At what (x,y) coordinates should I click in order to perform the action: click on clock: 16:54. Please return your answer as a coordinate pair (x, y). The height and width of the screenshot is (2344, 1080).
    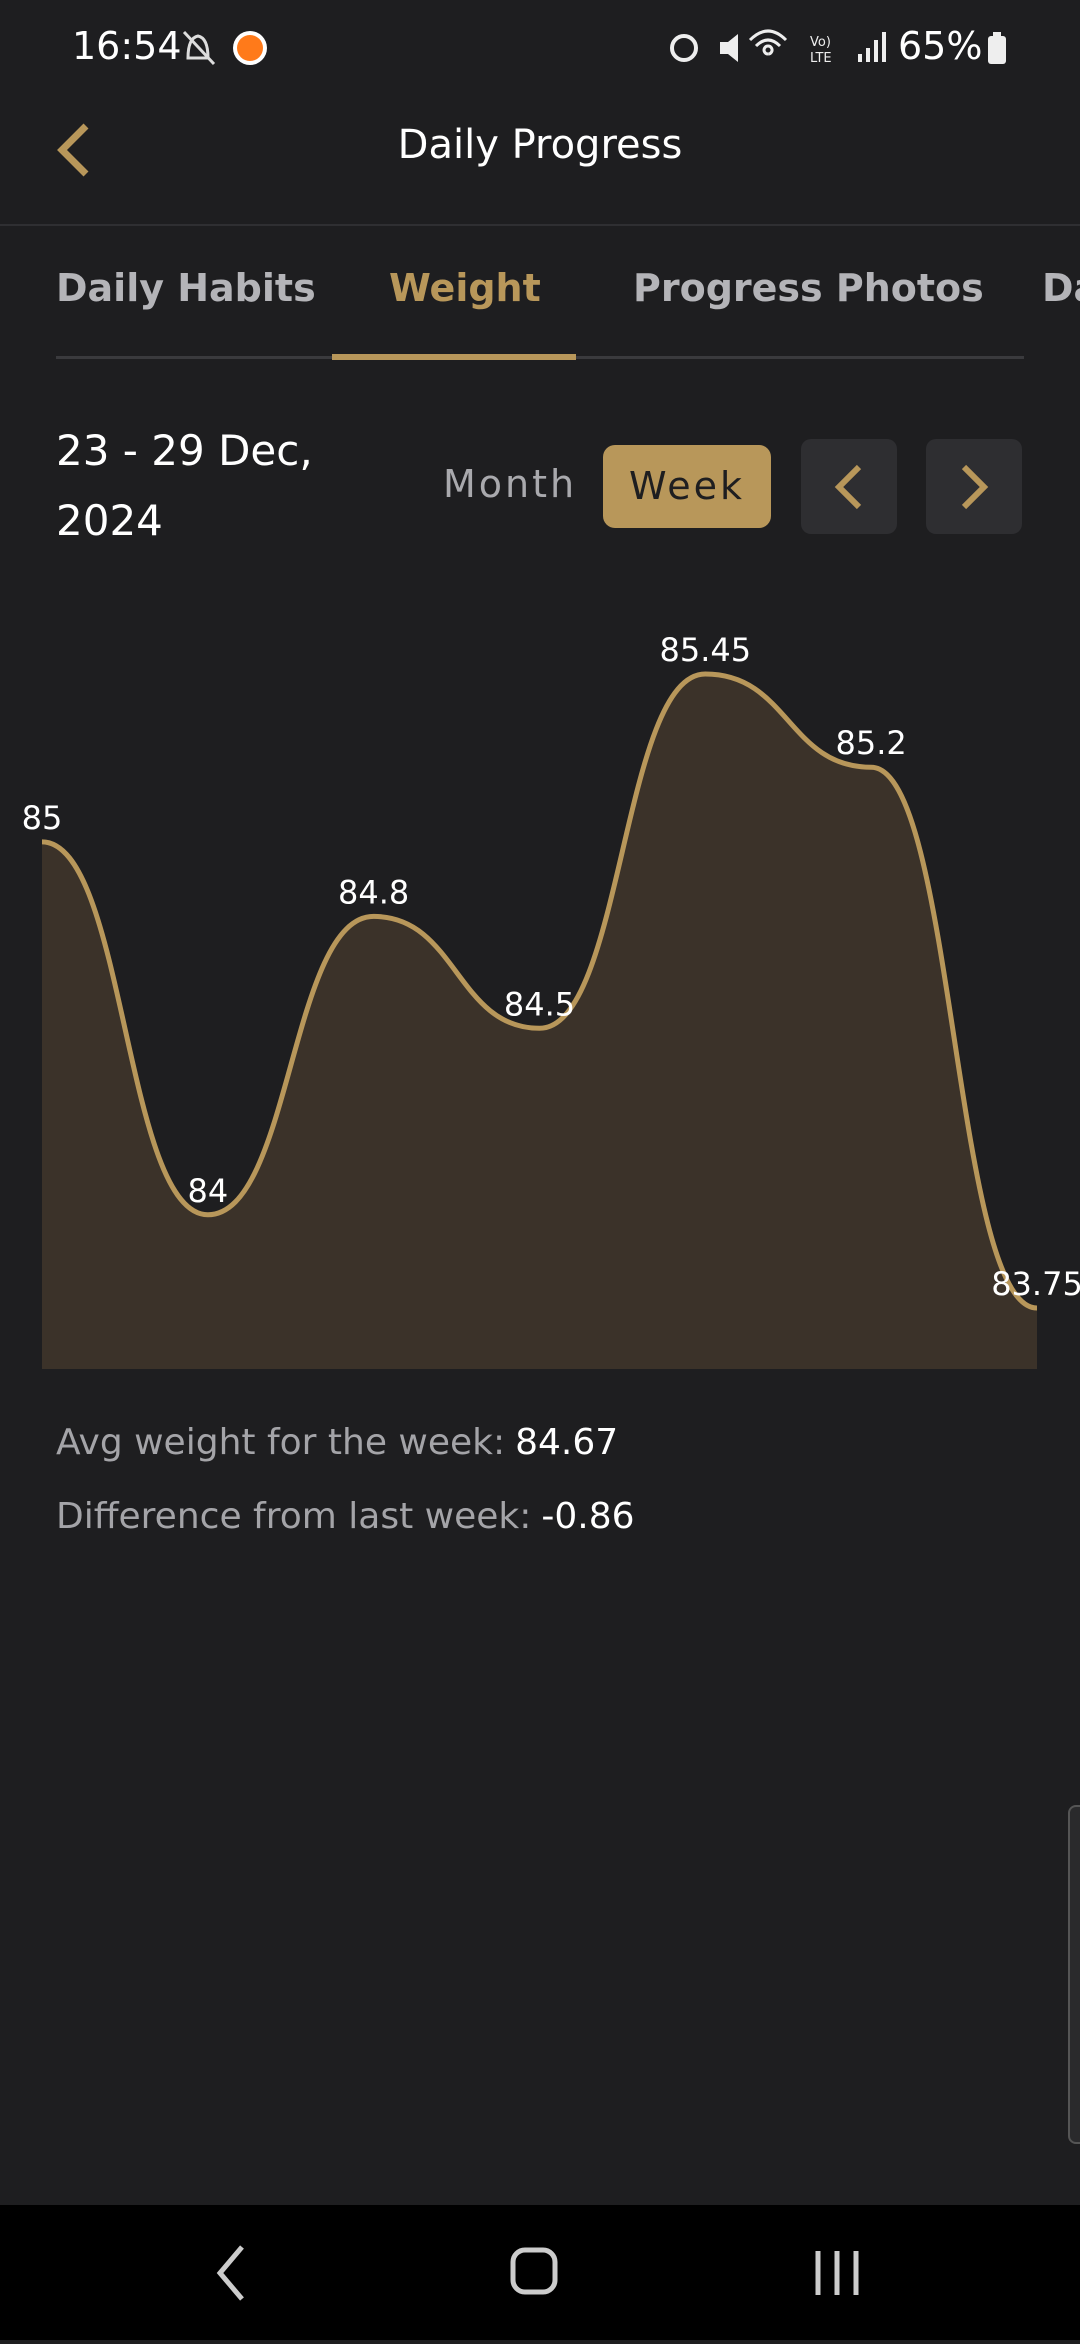
    Looking at the image, I should click on (127, 46).